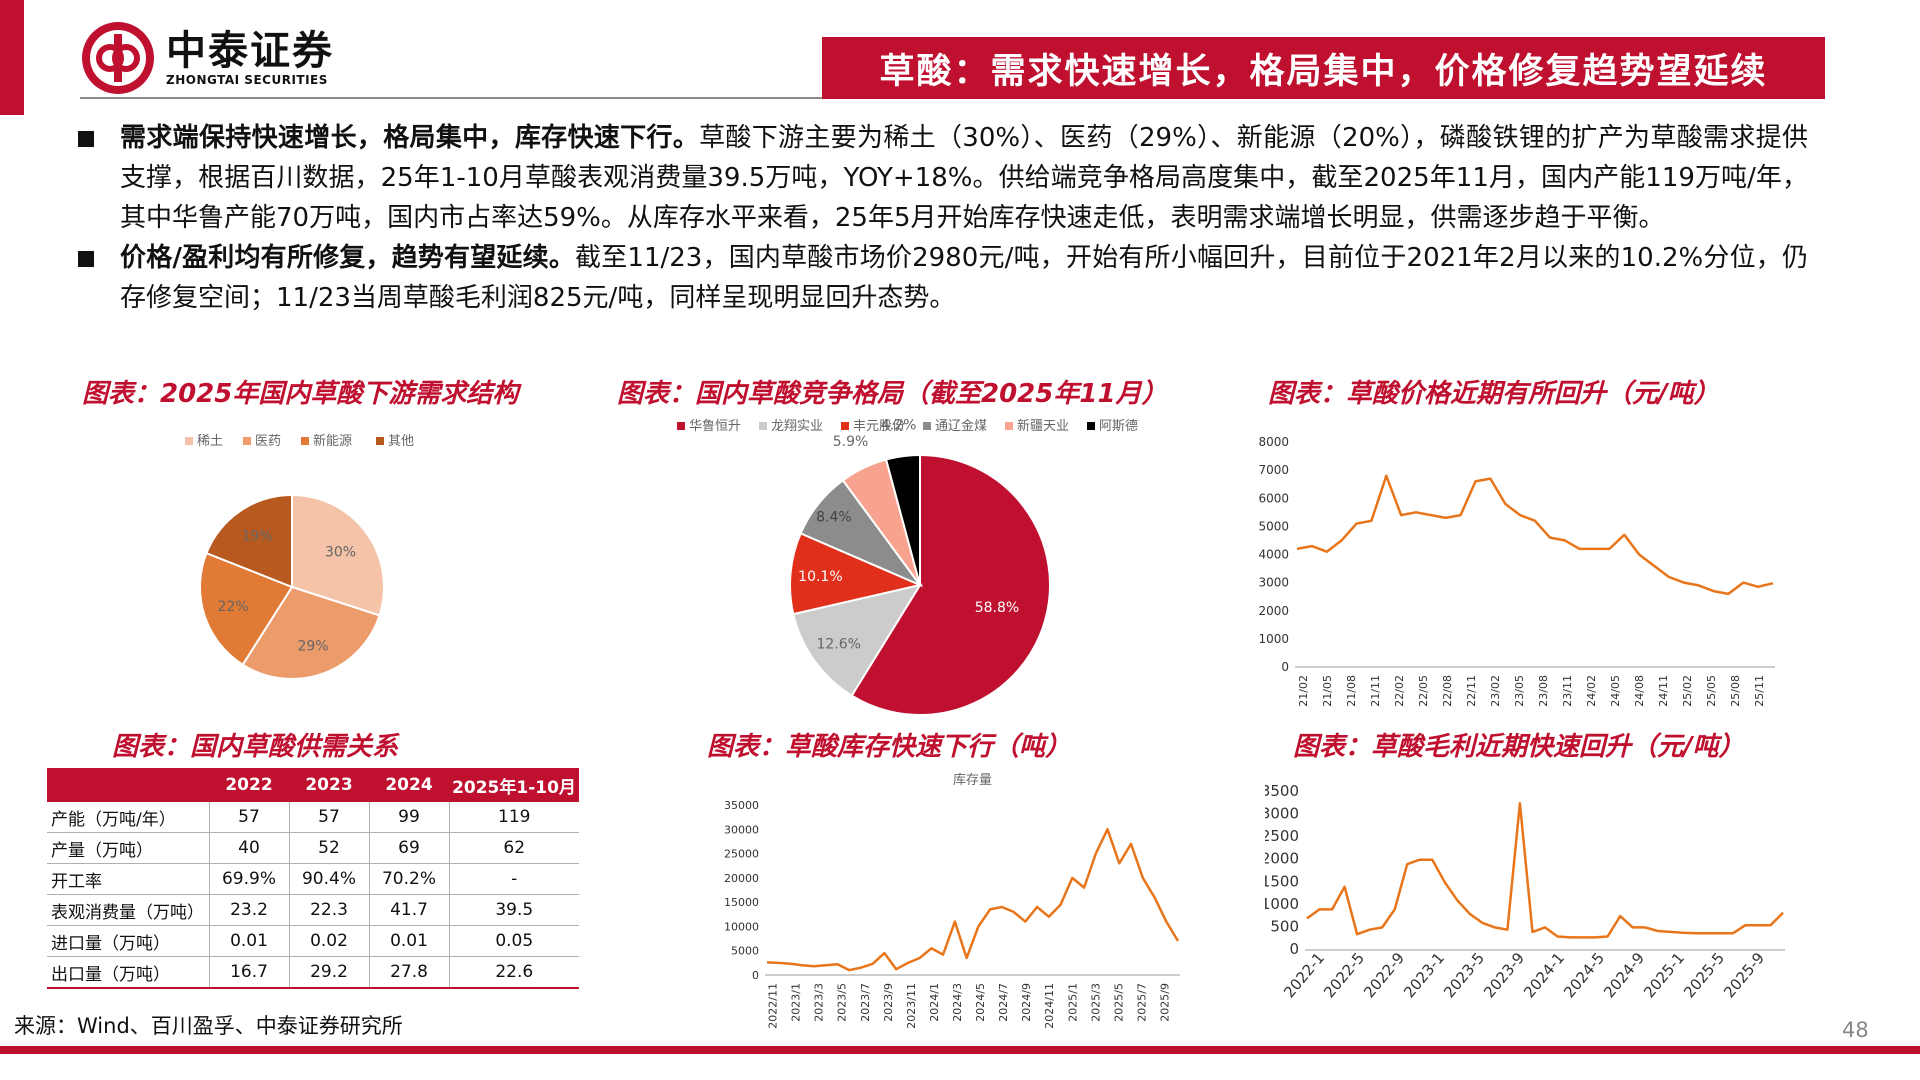 This screenshot has width=1920, height=1080. What do you see at coordinates (348, 258) in the screenshot?
I see `bullet-heading: 价格/盈利均有所修复，趋势有望延续。` at bounding box center [348, 258].